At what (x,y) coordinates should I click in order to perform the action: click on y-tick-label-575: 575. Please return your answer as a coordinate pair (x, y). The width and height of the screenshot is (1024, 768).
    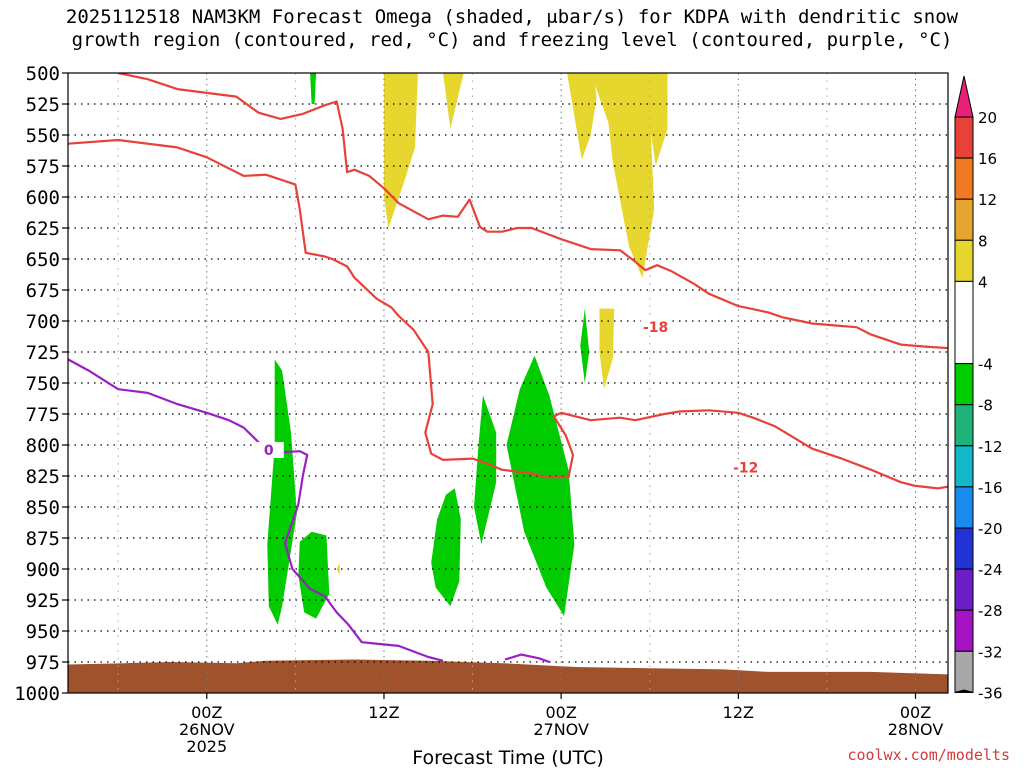
    Looking at the image, I should click on (43, 167).